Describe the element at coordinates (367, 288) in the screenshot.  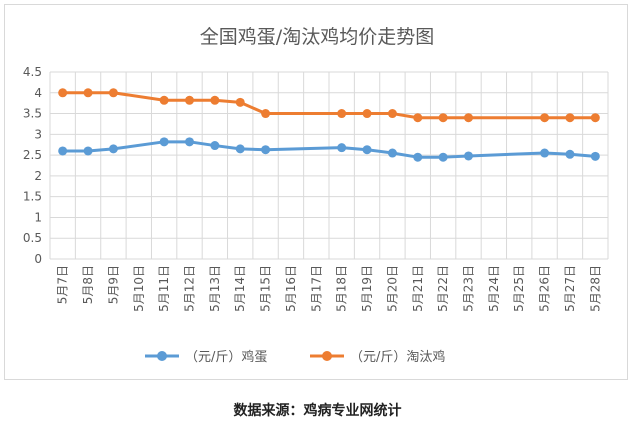
I see `x-tick-label: 5月19日` at that location.